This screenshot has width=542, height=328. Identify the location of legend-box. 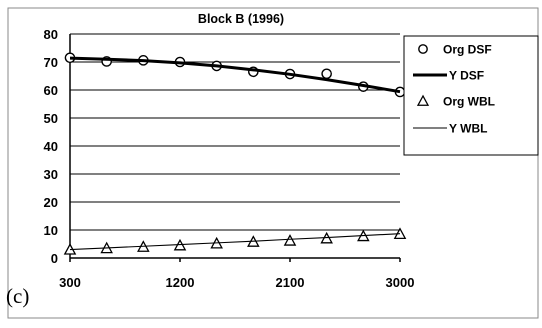
(471, 95).